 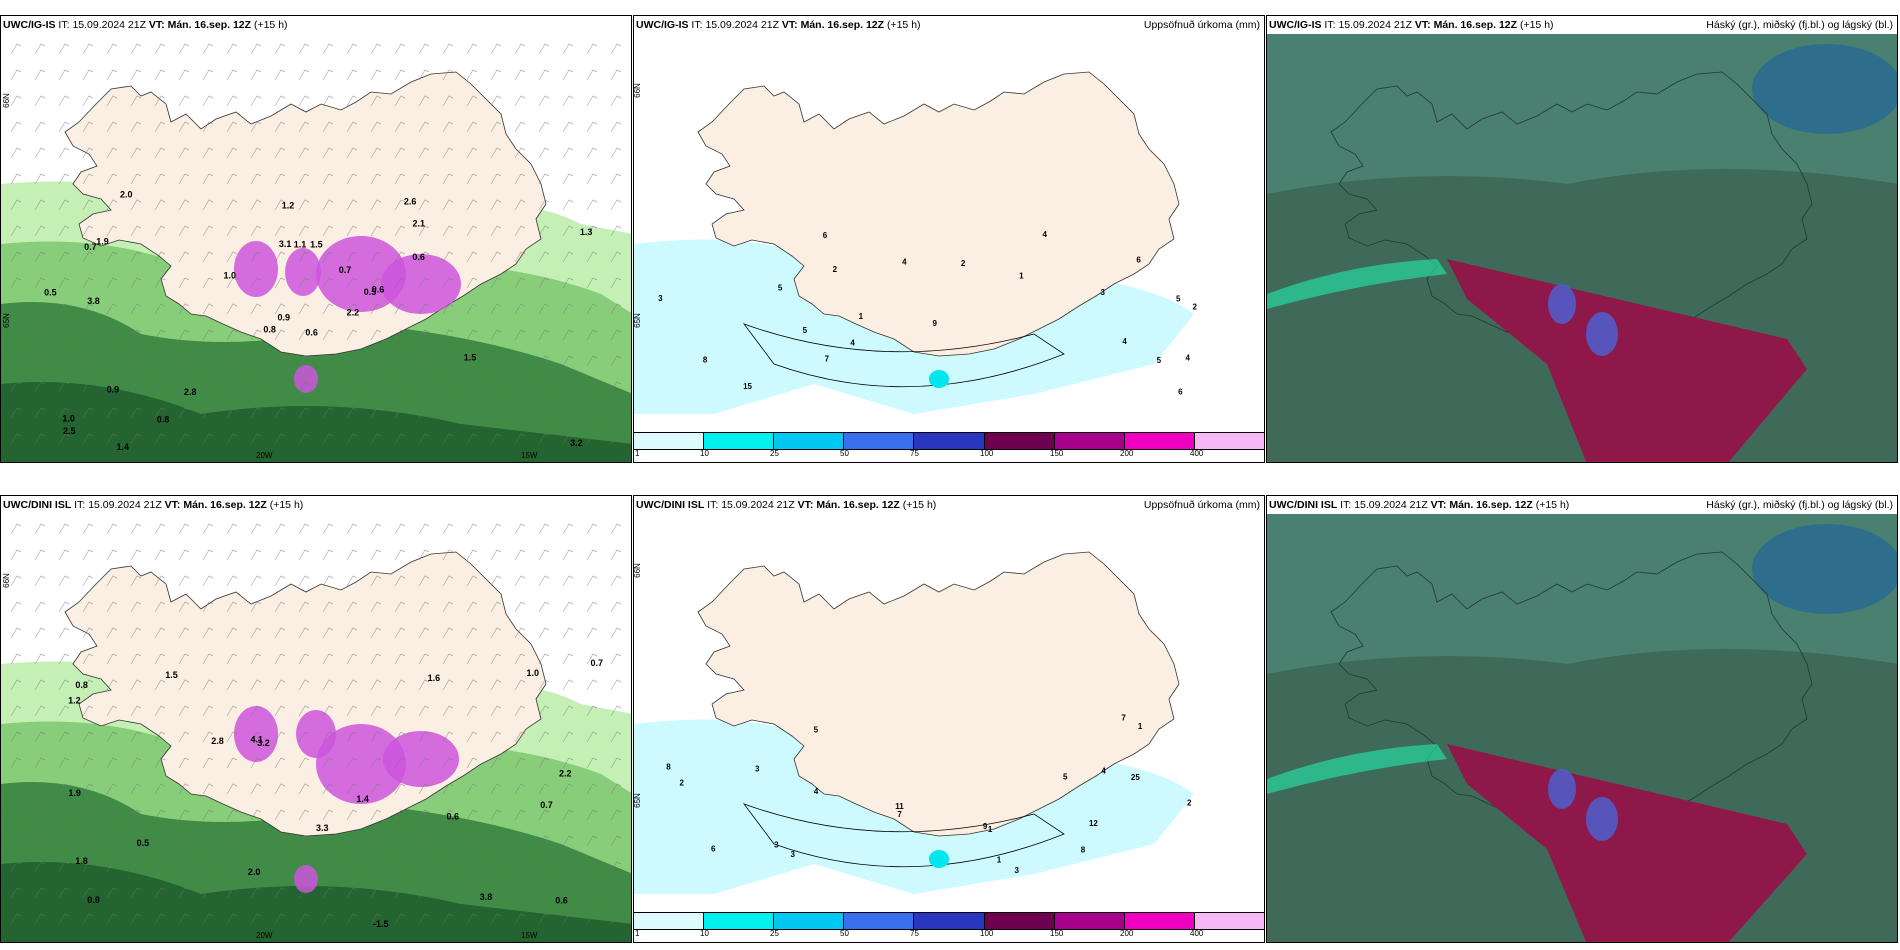 I want to click on latitude-label: 65N, so click(x=637, y=320).